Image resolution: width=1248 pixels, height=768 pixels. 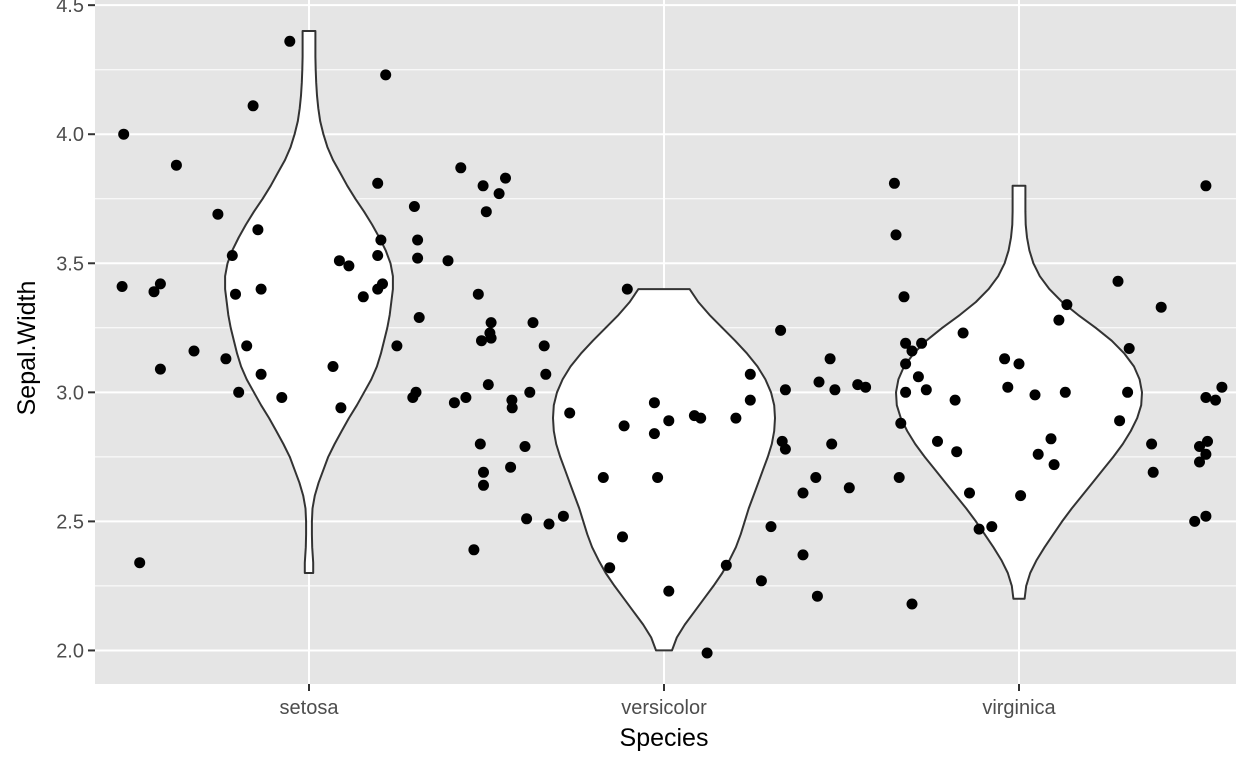 What do you see at coordinates (70, 135) in the screenshot?
I see `y-tick-label: 4.0` at bounding box center [70, 135].